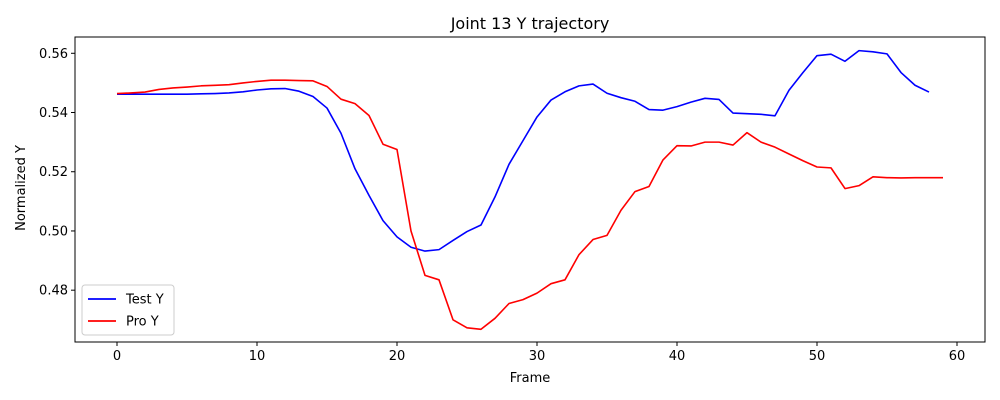 The height and width of the screenshot is (400, 1000). Describe the element at coordinates (537, 356) in the screenshot. I see `x-tick-label: 30` at that location.